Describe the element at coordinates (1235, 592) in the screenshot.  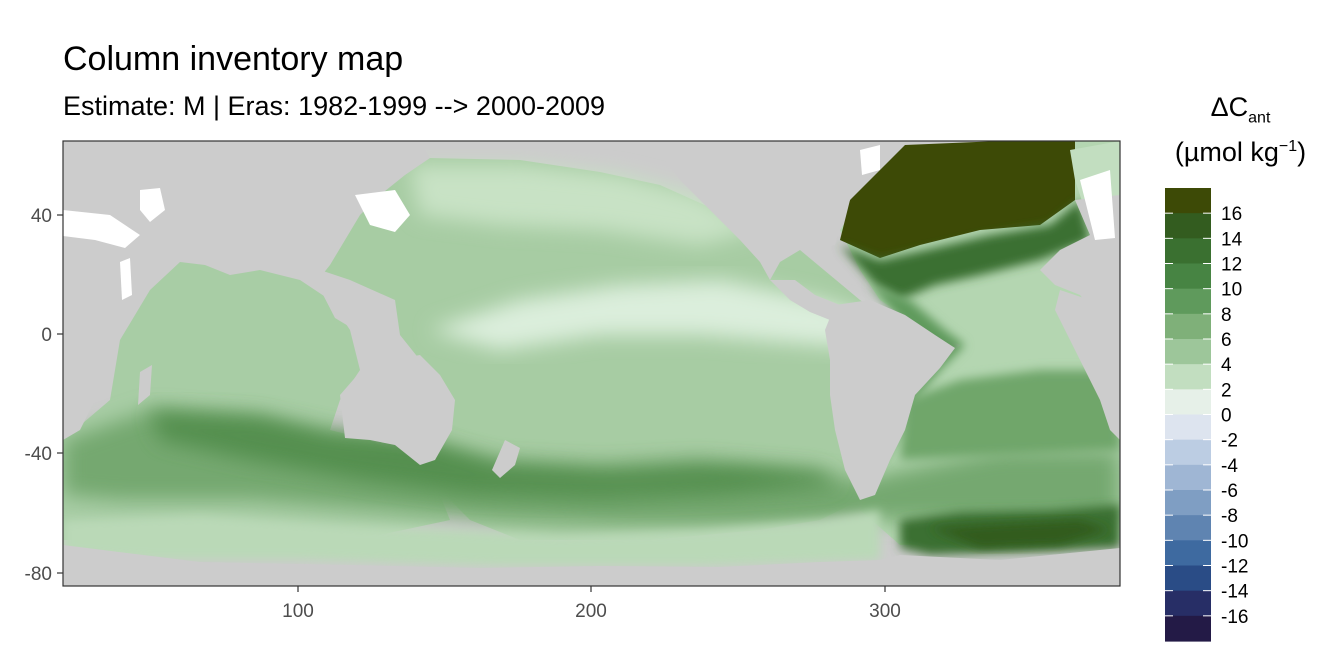
I see `legend-label: -14` at that location.